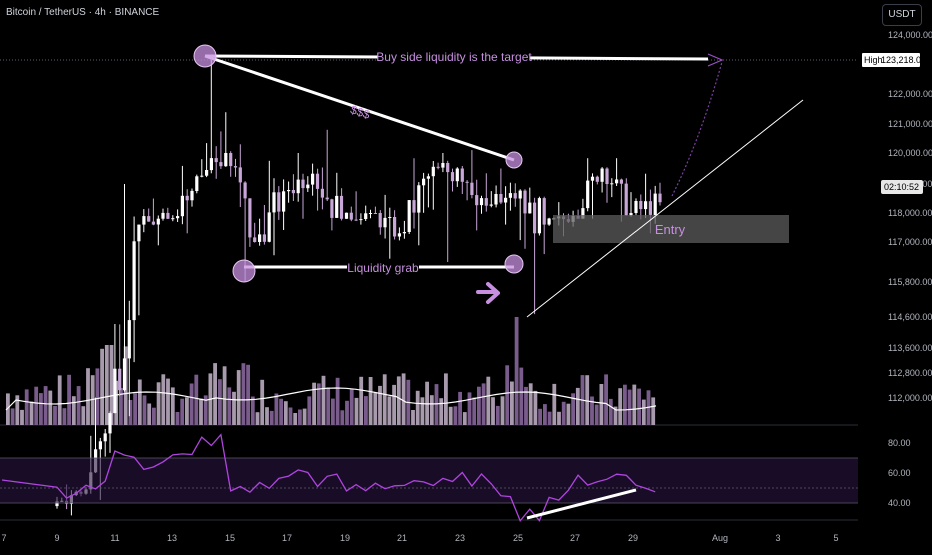 Image resolution: width=932 pixels, height=555 pixels. Describe the element at coordinates (910, 213) in the screenshot. I see `price-tick-label: 118,000.00` at that location.